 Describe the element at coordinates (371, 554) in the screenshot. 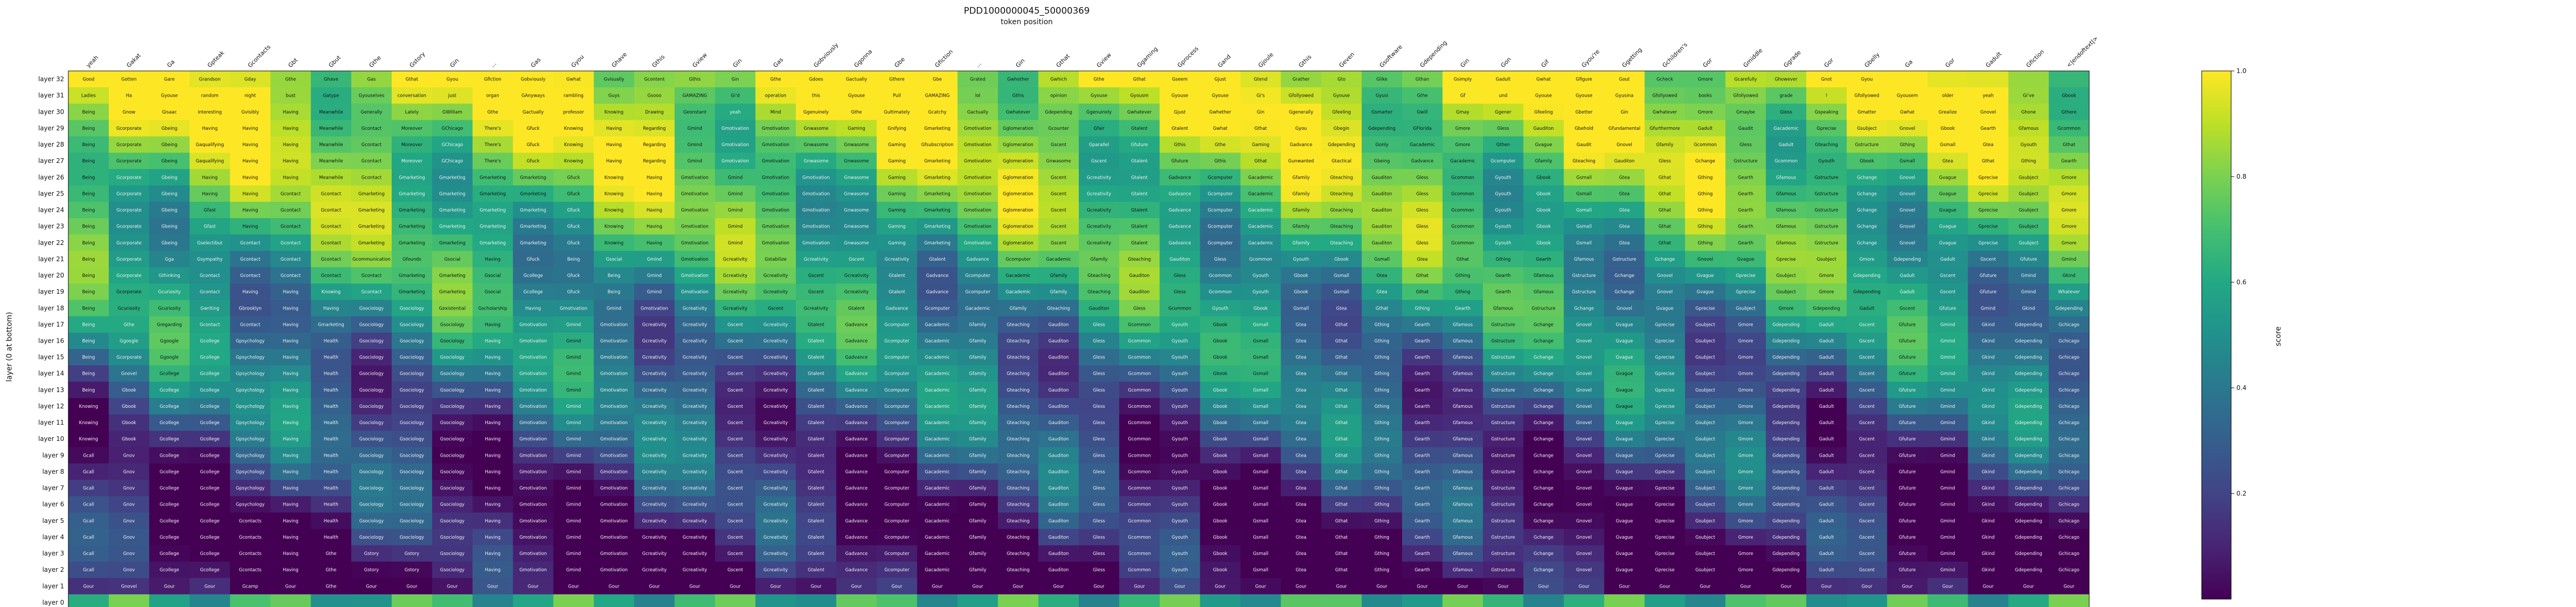

I see `cell-token-label: Gstory` at that location.